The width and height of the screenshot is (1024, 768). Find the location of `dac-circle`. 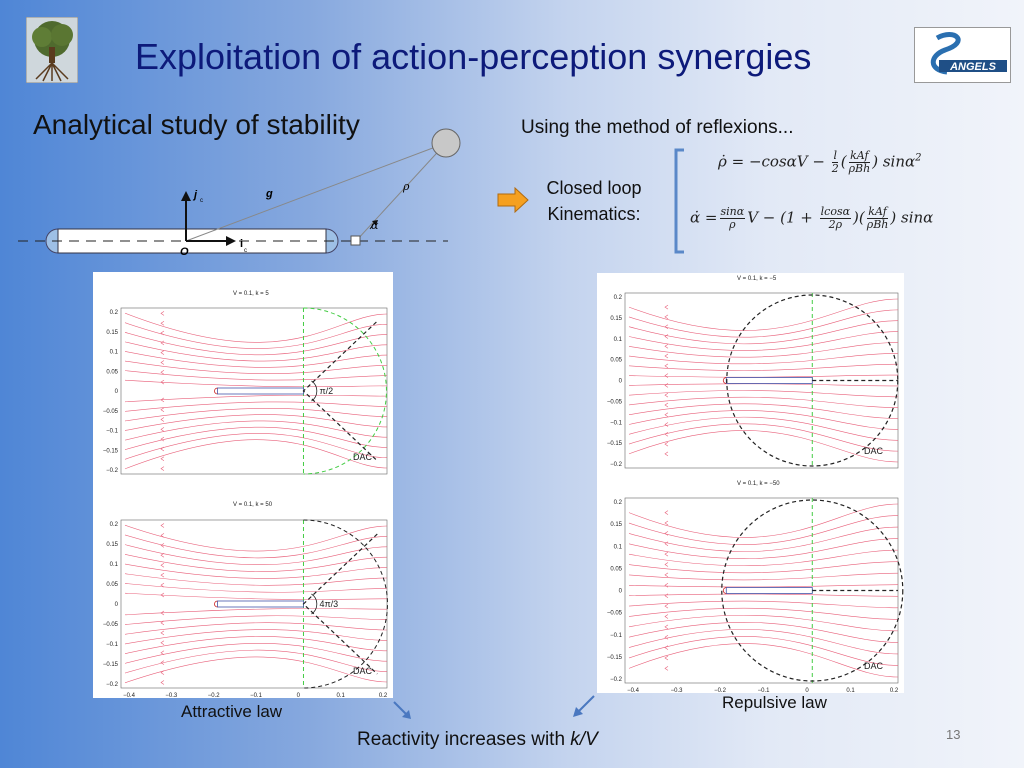

dac-circle is located at coordinates (812, 590).